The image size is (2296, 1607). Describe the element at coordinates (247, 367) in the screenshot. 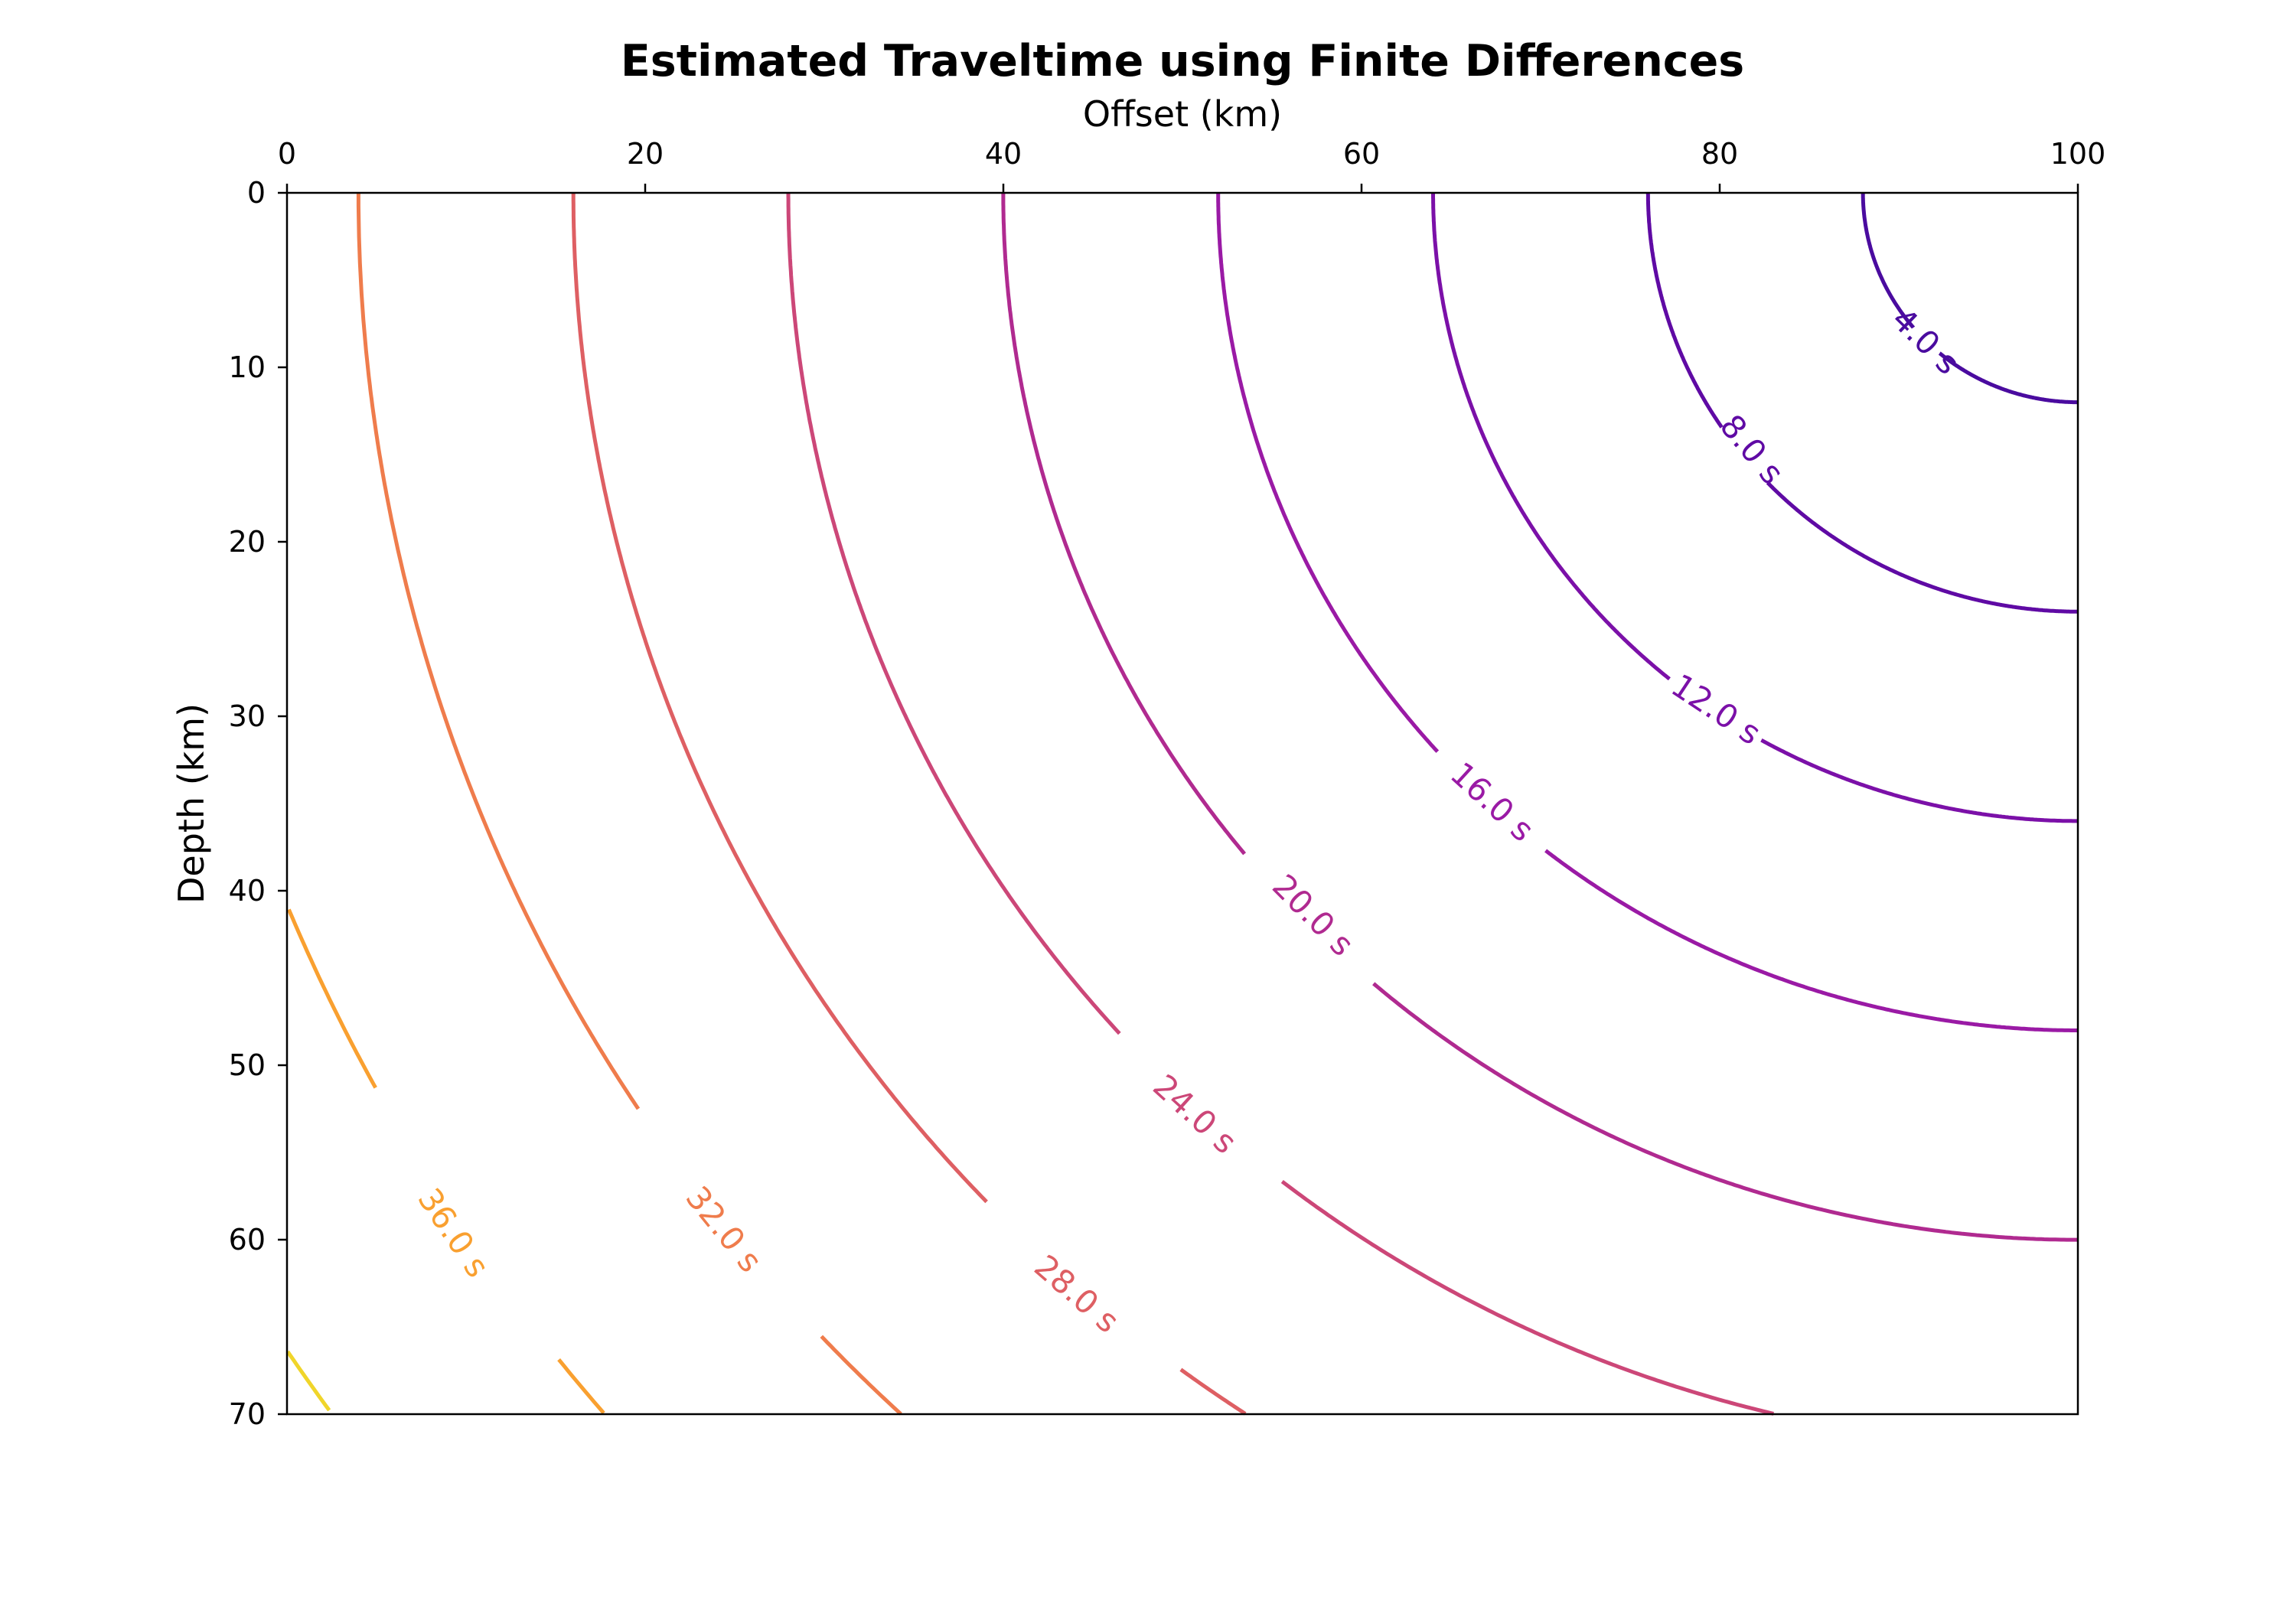

I see `y-tick-label: 10` at that location.